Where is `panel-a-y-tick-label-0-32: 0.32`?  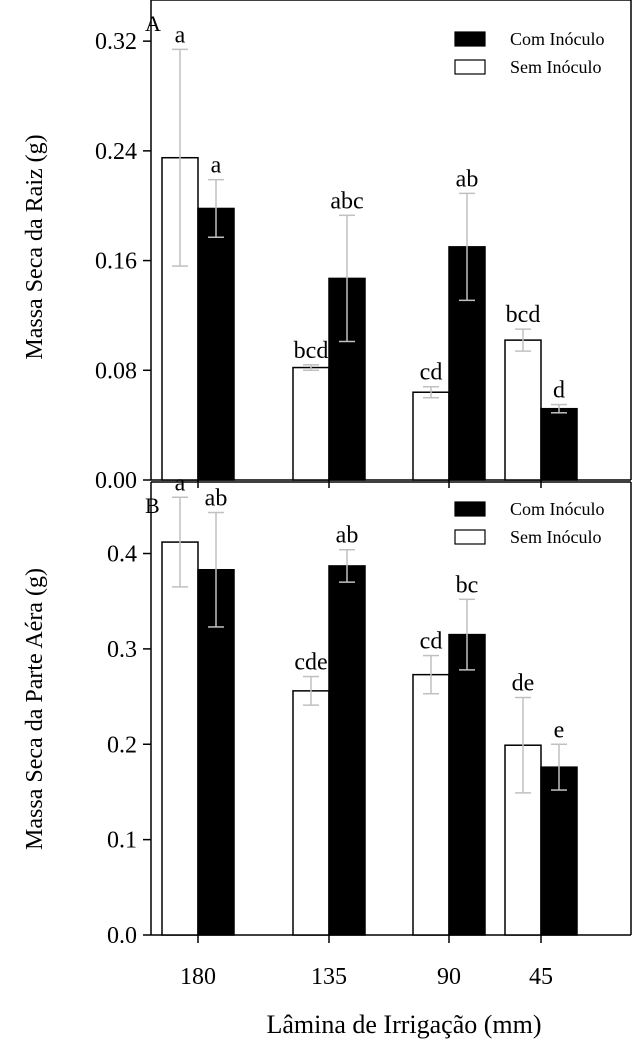 panel-a-y-tick-label-0-32: 0.32 is located at coordinates (116, 42).